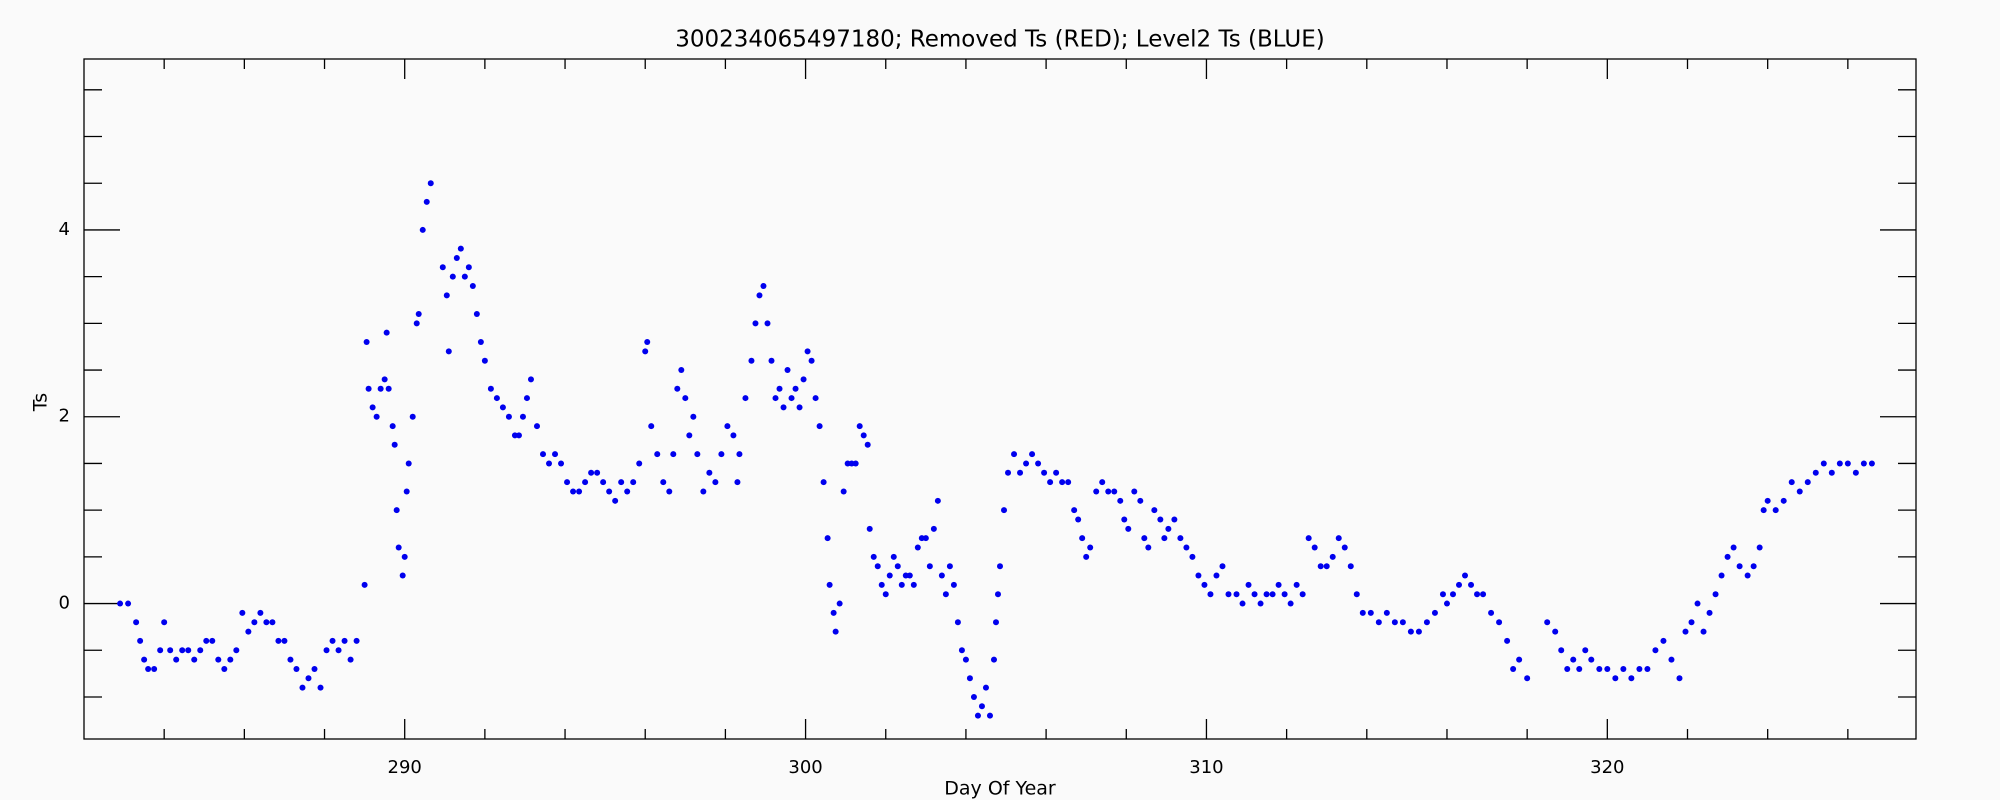 Image resolution: width=2000 pixels, height=800 pixels. Describe the element at coordinates (64, 229) in the screenshot. I see `y-tick-label: 4` at that location.